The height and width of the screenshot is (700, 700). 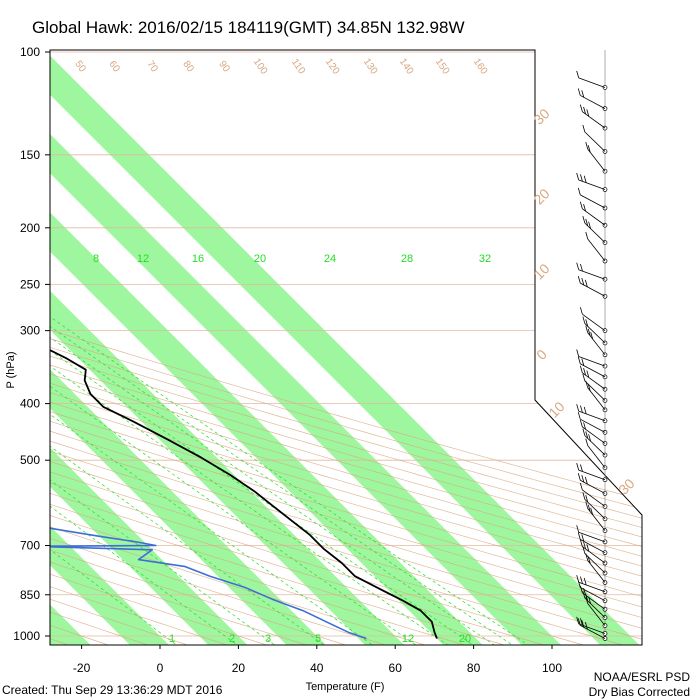 I want to click on dry-adiabat-label: 150, so click(x=442, y=67).